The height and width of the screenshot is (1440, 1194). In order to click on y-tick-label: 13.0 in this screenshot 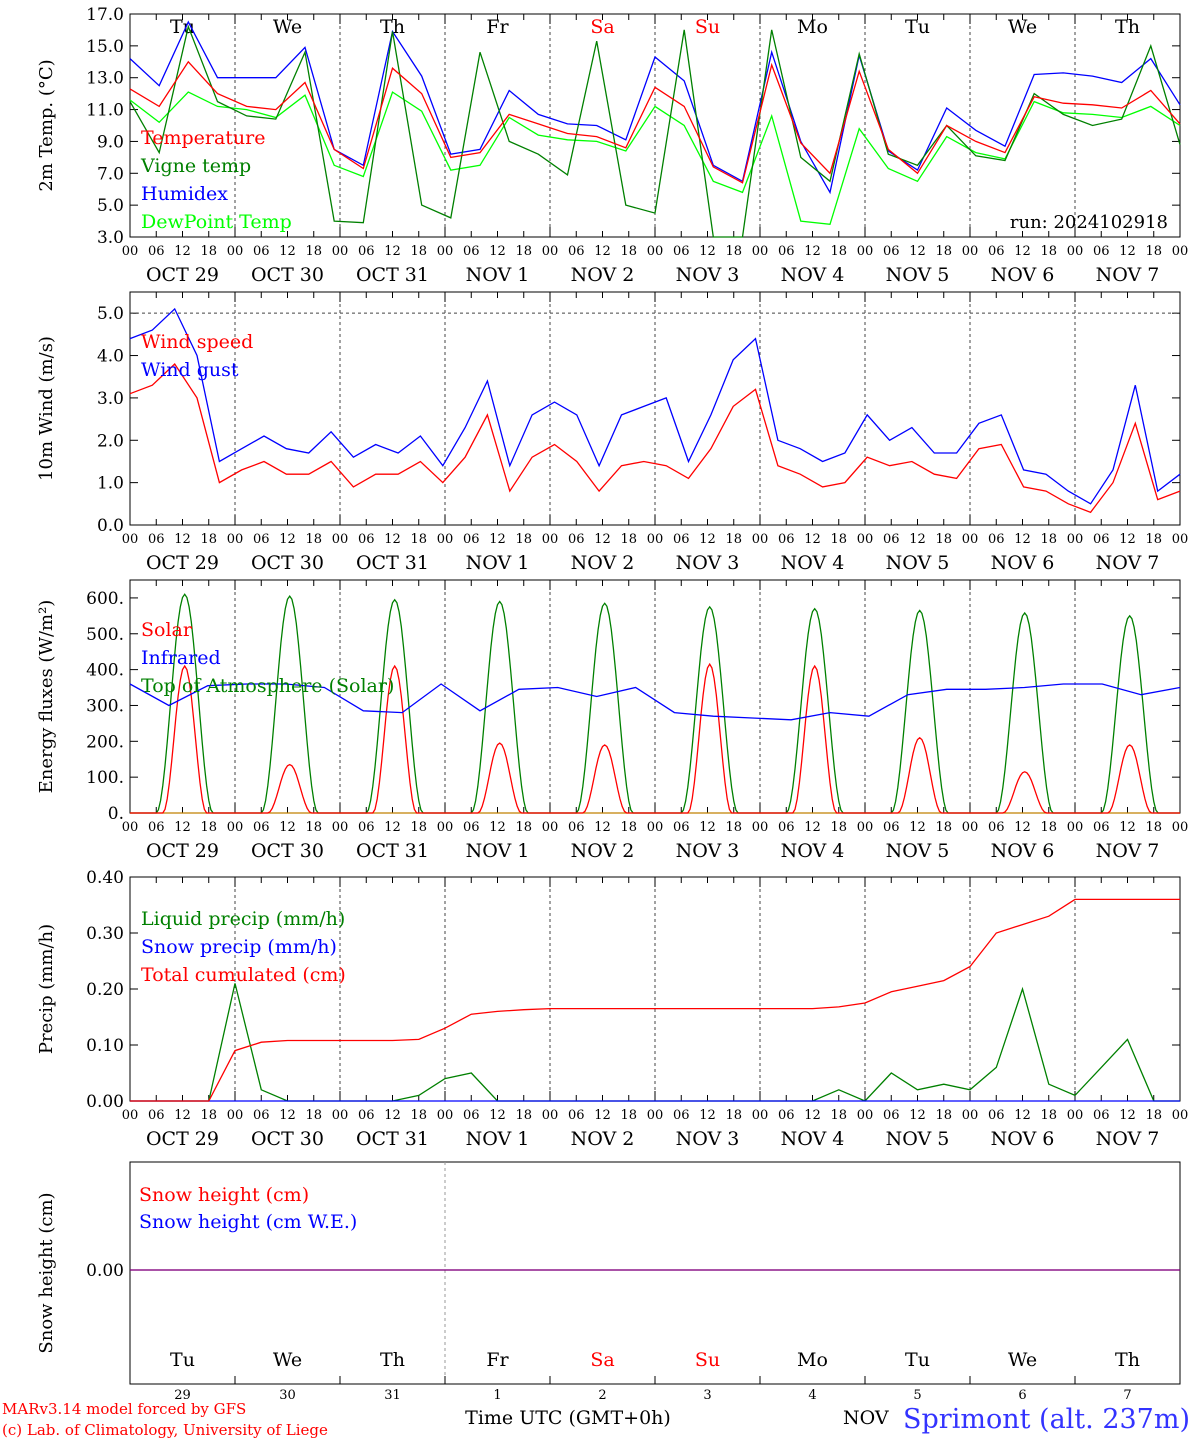, I will do `click(105, 79)`.